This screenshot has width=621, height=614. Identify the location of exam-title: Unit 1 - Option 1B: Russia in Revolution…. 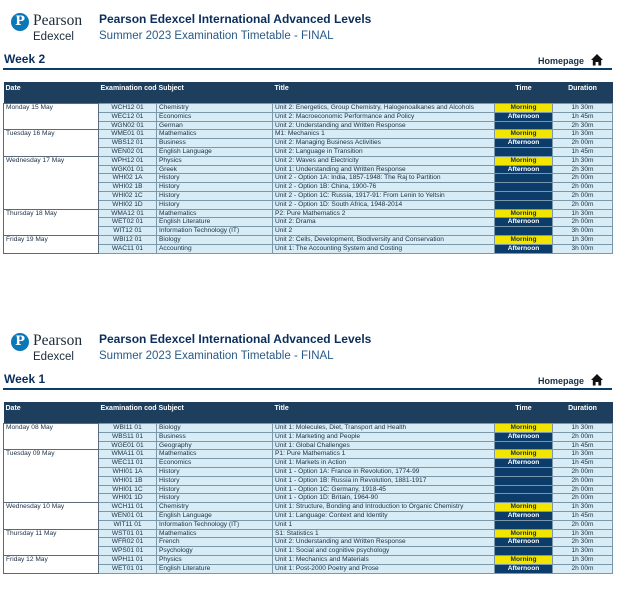
(383, 480).